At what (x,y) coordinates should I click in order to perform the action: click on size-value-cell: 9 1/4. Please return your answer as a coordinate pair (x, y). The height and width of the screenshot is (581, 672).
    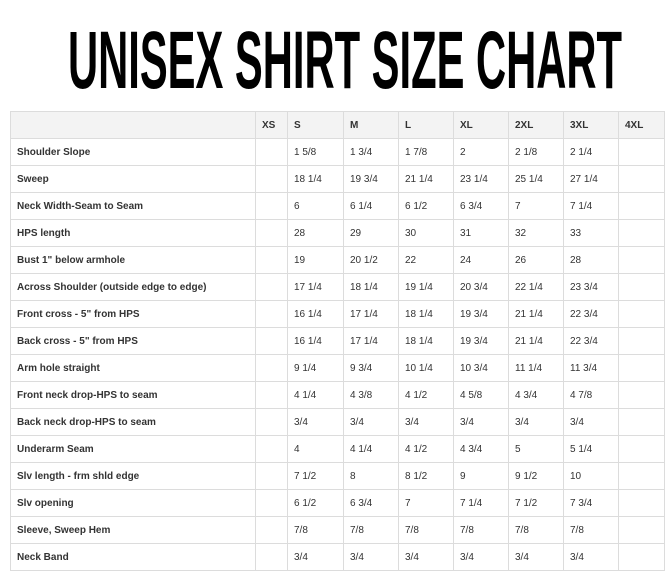
    Looking at the image, I should click on (315, 368).